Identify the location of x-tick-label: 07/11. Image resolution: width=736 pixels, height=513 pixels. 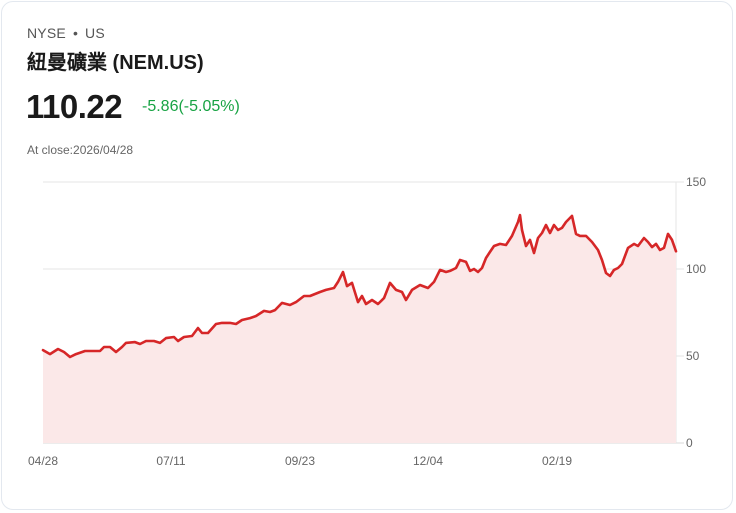
(170, 461).